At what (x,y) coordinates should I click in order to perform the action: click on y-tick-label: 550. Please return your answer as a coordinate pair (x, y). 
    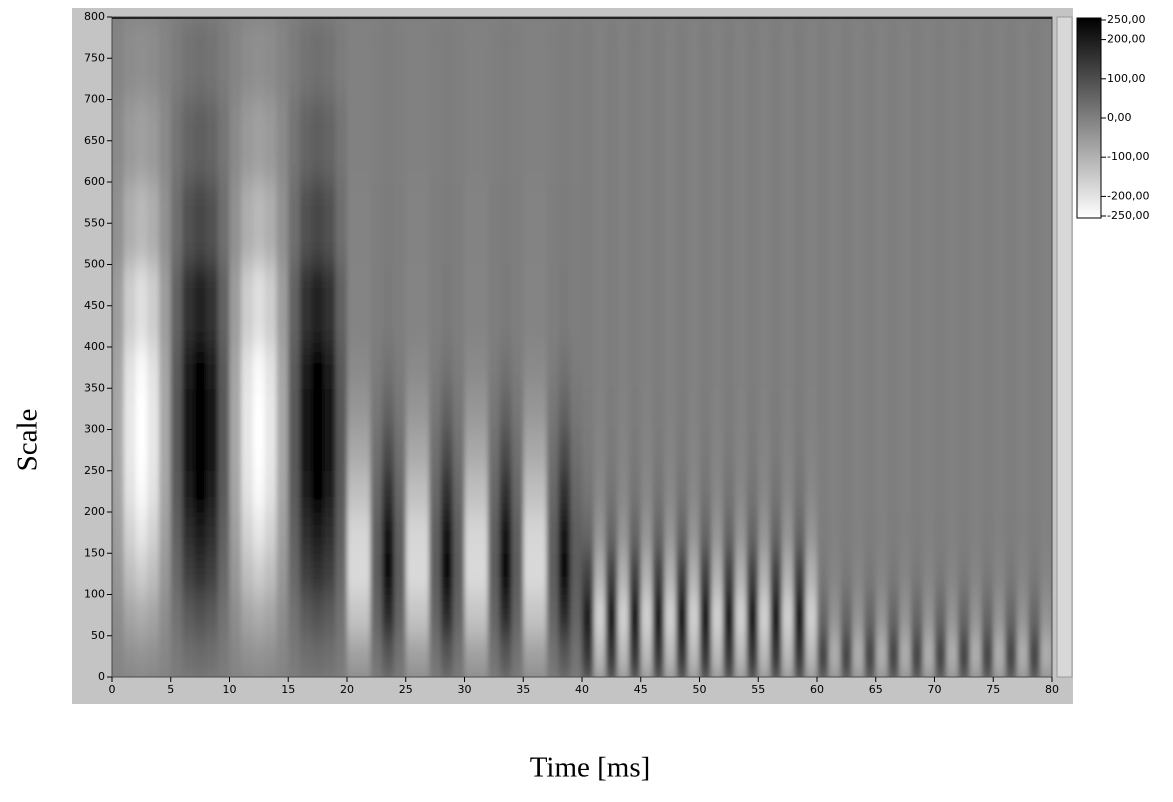
    Looking at the image, I should click on (94, 222).